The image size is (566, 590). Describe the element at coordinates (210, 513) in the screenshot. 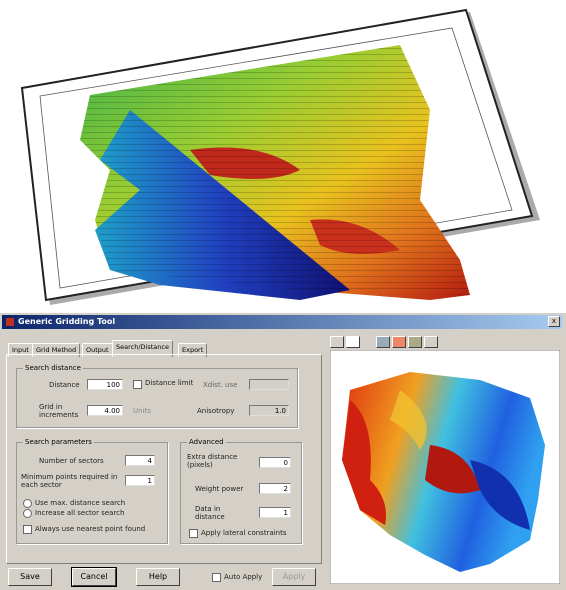

I see `label: Data in distance` at that location.